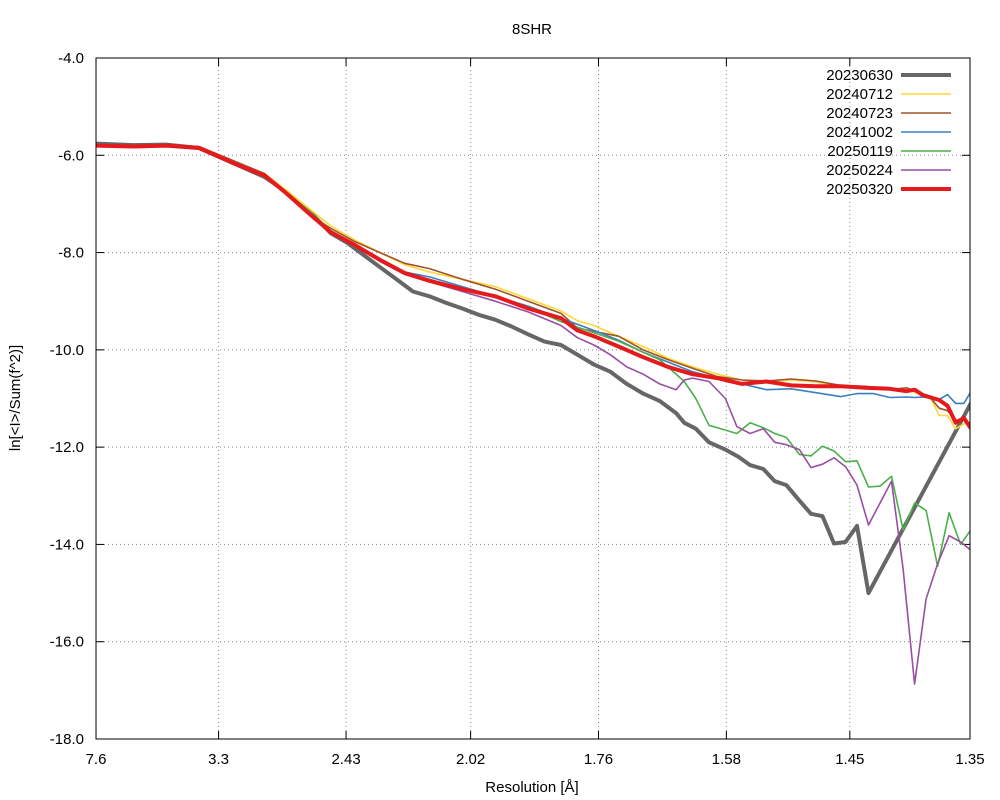  What do you see at coordinates (67, 447) in the screenshot?
I see `y-tick-label: -12.0` at bounding box center [67, 447].